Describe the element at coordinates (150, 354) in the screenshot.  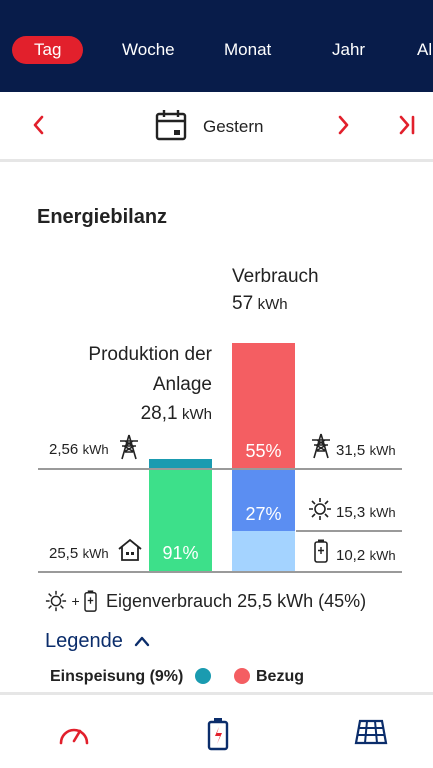
I see `production-heading-line1: Produktion der` at that location.